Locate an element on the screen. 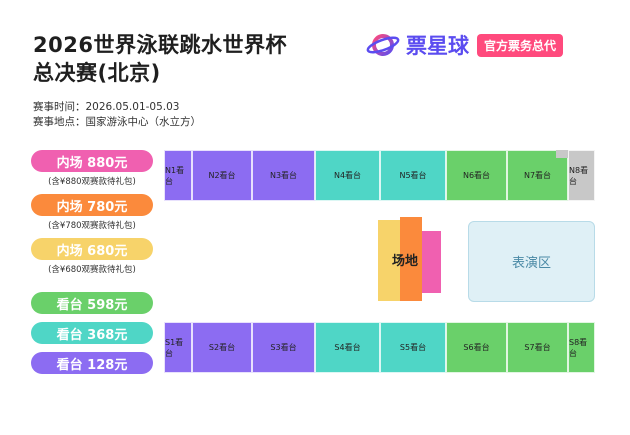 This screenshot has height=435, width=630. event-title: 2026世界泳联跳水世界杯 总决赛(北京) is located at coordinates (160, 59).